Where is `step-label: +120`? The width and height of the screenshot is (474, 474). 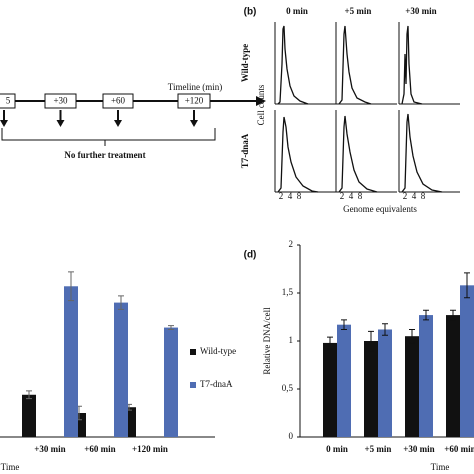 step-label: +120 is located at coordinates (194, 101).